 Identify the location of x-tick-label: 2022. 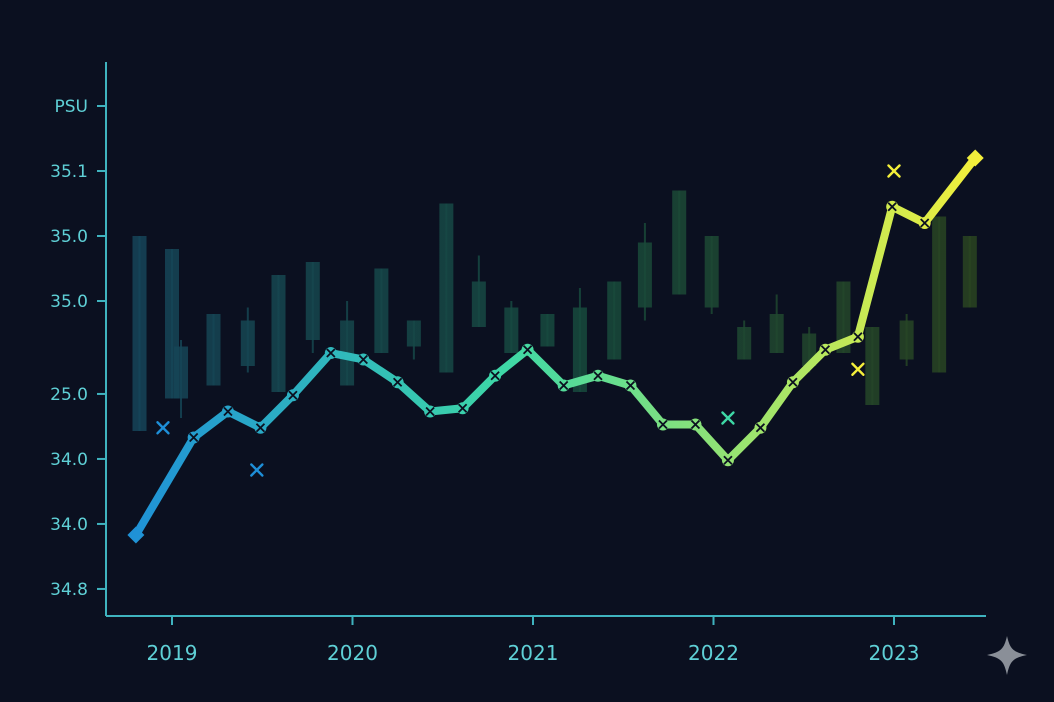
(713, 653).